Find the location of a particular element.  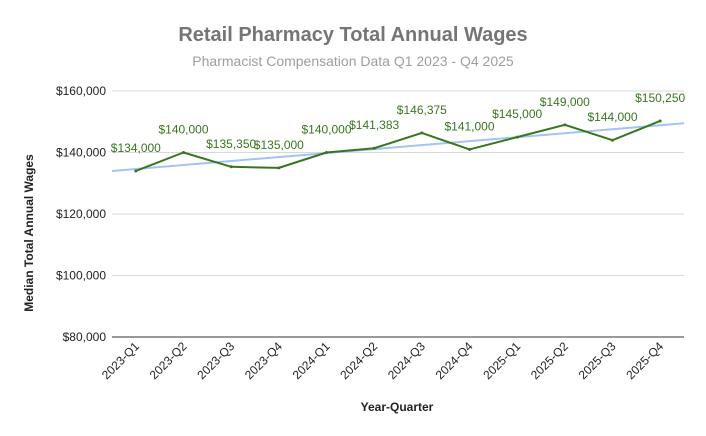

data-label: $141,000 is located at coordinates (469, 126).